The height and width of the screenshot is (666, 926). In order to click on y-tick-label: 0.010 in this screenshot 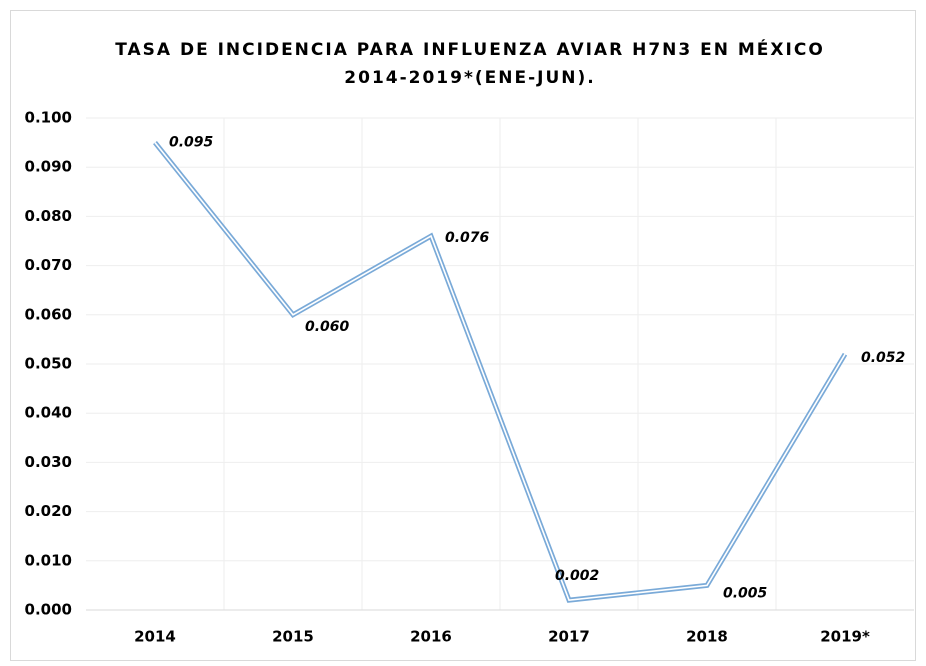, I will do `click(48, 560)`.